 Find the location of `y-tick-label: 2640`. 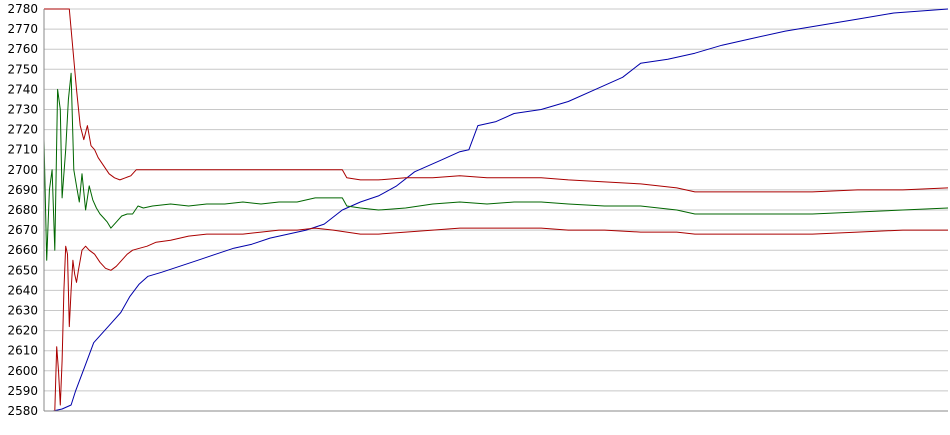

y-tick-label: 2640 is located at coordinates (22, 290).